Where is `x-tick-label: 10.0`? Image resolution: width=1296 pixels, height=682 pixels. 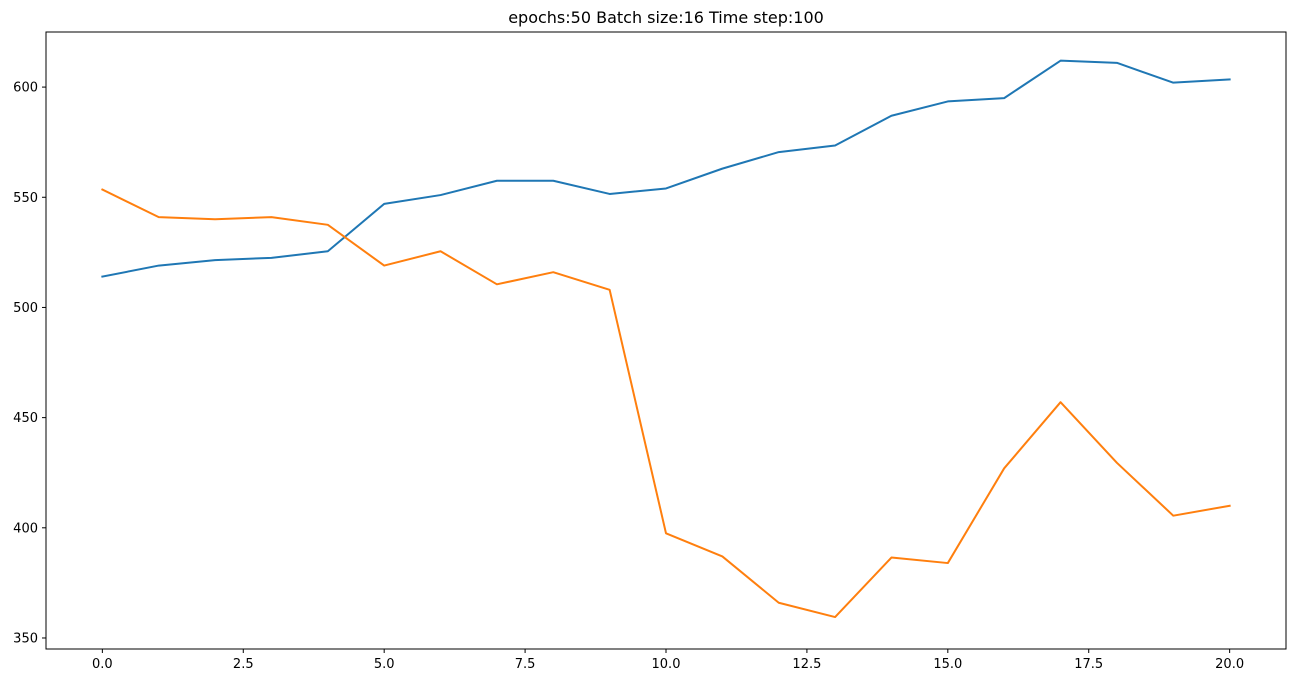 x-tick-label: 10.0 is located at coordinates (666, 664).